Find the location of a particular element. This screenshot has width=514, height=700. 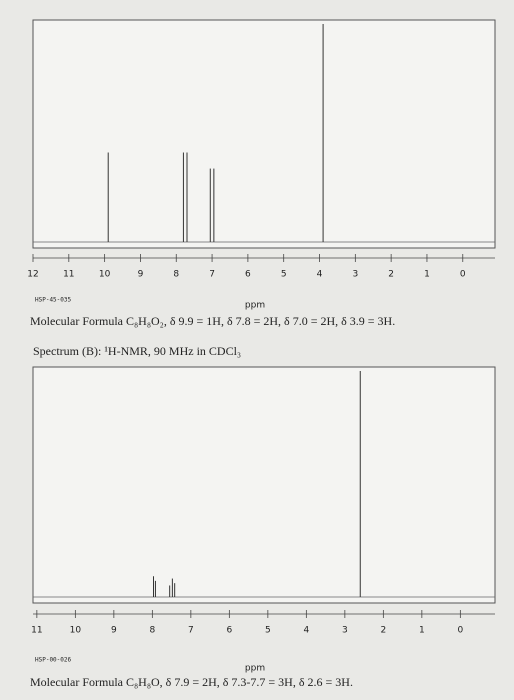

spectrum-code: HSP-45-035 is located at coordinates (53, 300).